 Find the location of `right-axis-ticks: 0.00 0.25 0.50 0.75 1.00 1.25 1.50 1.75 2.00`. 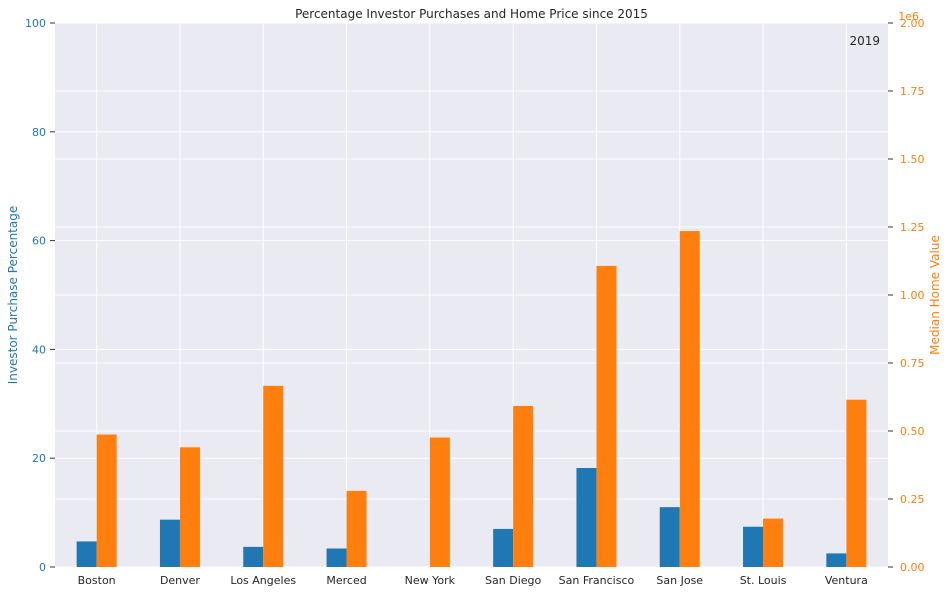

right-axis-ticks: 0.00 0.25 0.50 0.75 1.00 1.25 1.50 1.75 2.00 is located at coordinates (906, 295).